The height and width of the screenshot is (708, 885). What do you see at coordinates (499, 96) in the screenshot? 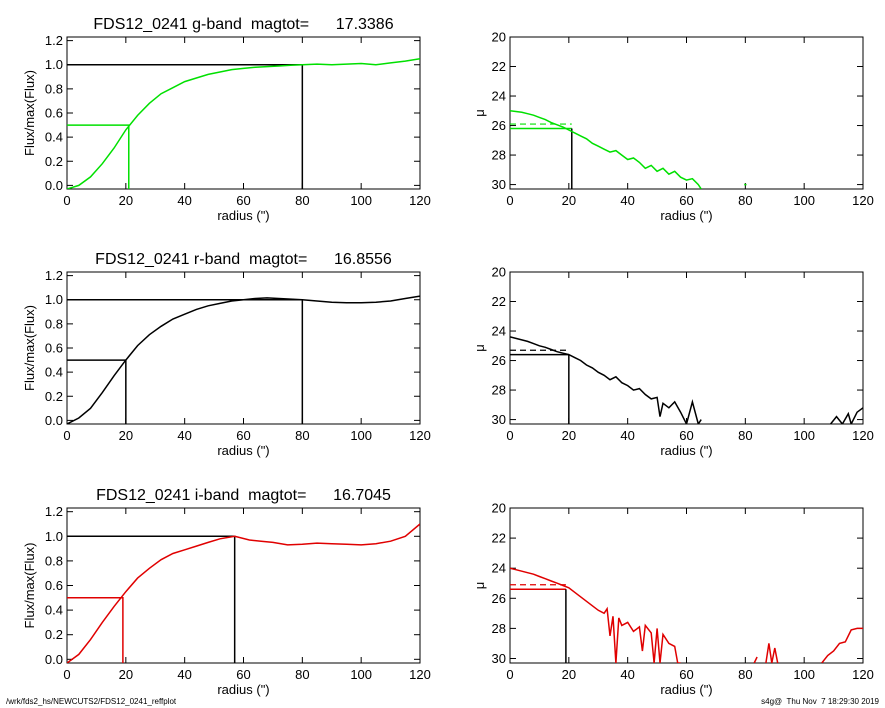
I see `panel-2-ytick-label: 24` at bounding box center [499, 96].